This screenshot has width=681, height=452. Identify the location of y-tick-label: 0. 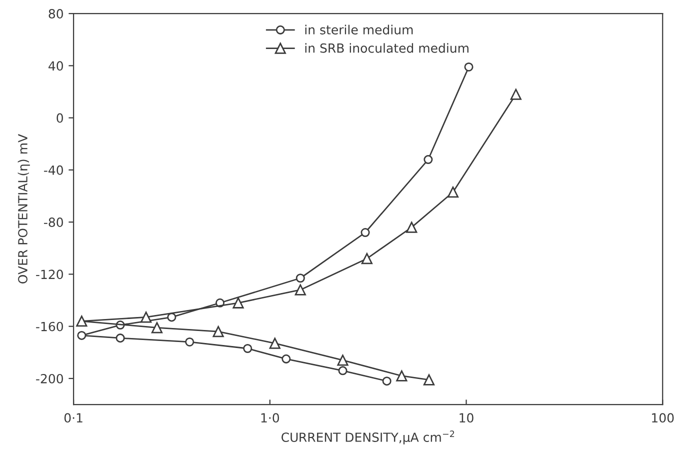
(59, 118).